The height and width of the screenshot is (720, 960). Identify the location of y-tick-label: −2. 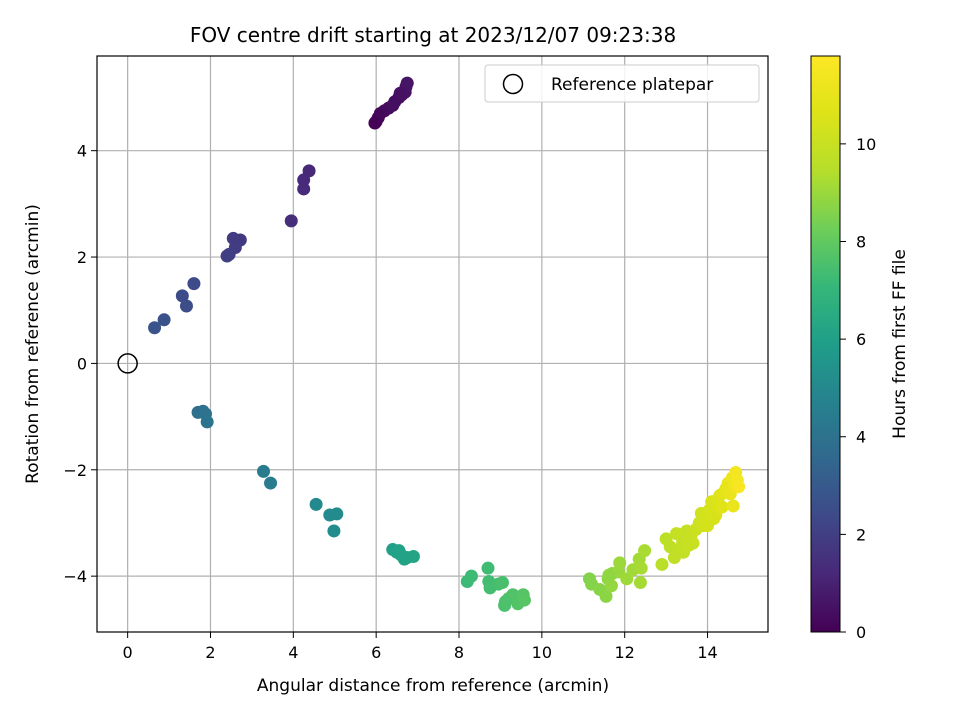
(75, 470).